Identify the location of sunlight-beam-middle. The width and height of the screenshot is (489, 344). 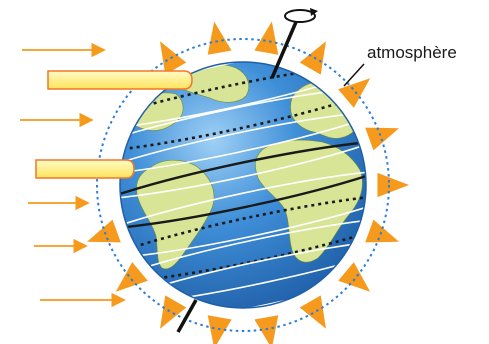
(85, 169).